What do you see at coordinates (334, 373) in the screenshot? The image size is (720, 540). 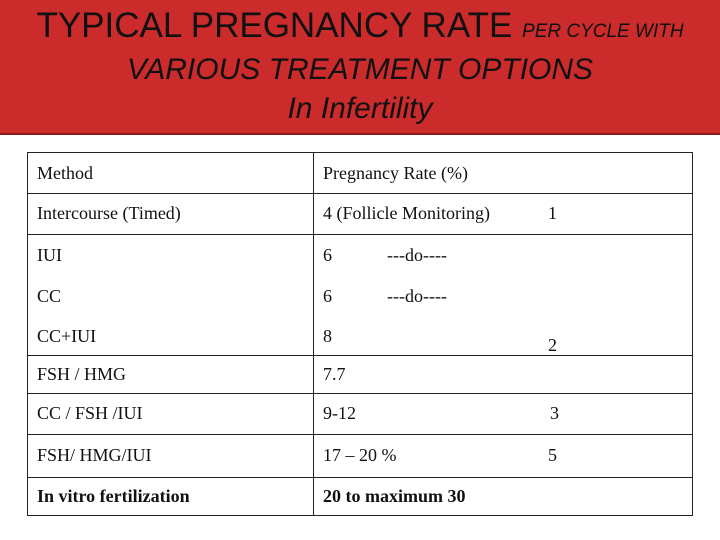 I see `rate-cell: 7.7` at bounding box center [334, 373].